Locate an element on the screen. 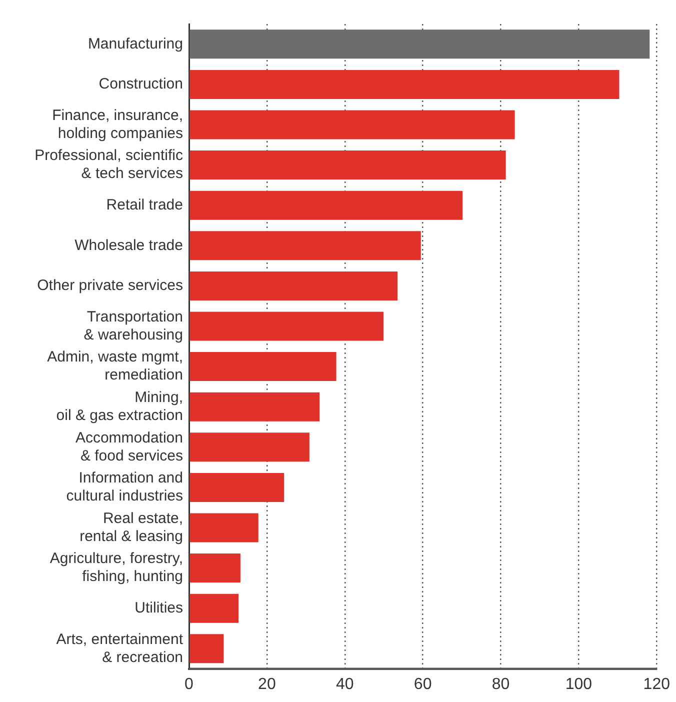  x-tick-label: 40 is located at coordinates (345, 684).